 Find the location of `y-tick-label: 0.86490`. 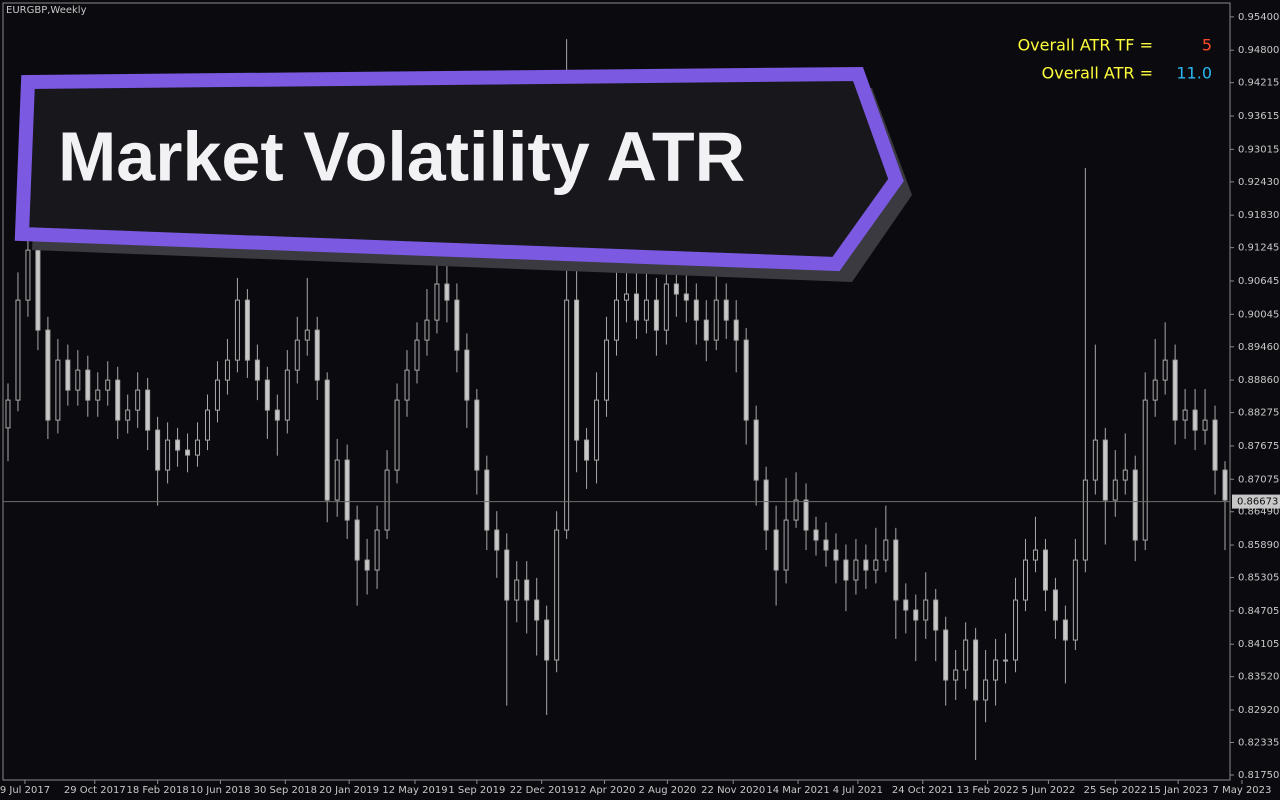

y-tick-label: 0.86490 is located at coordinates (1258, 512).